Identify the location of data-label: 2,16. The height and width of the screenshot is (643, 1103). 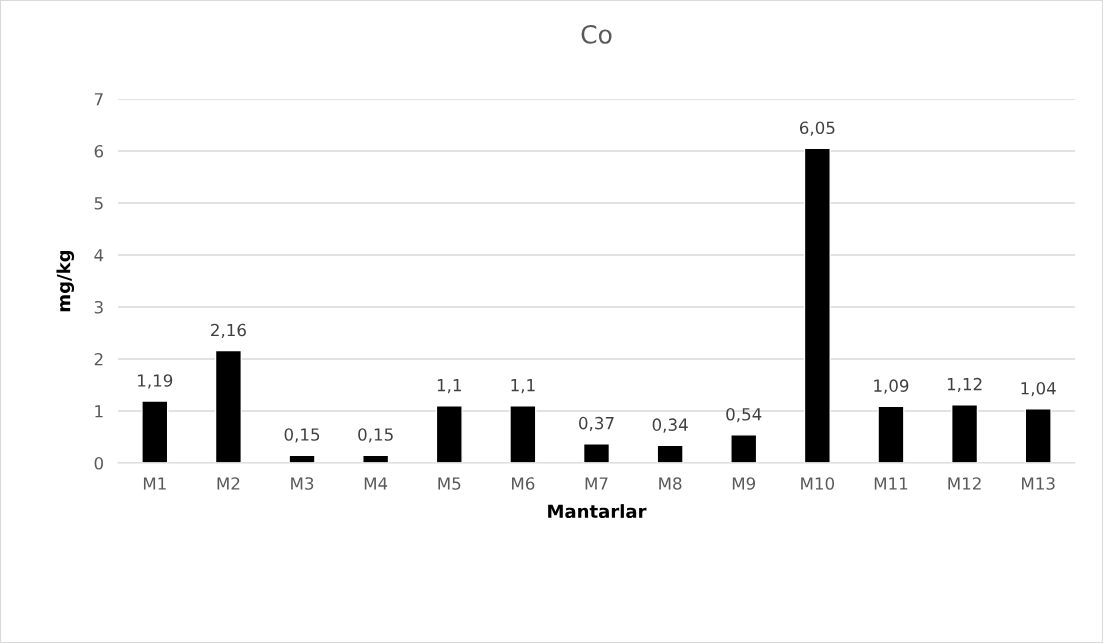
(228, 331).